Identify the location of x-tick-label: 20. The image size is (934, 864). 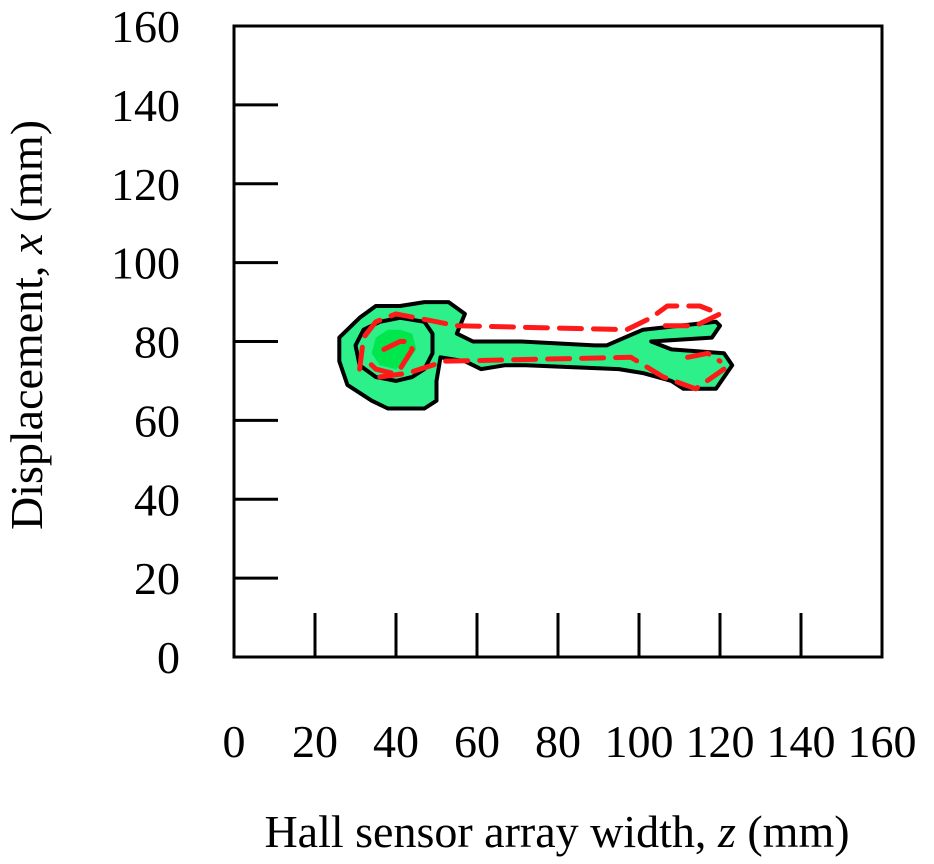
(315, 741).